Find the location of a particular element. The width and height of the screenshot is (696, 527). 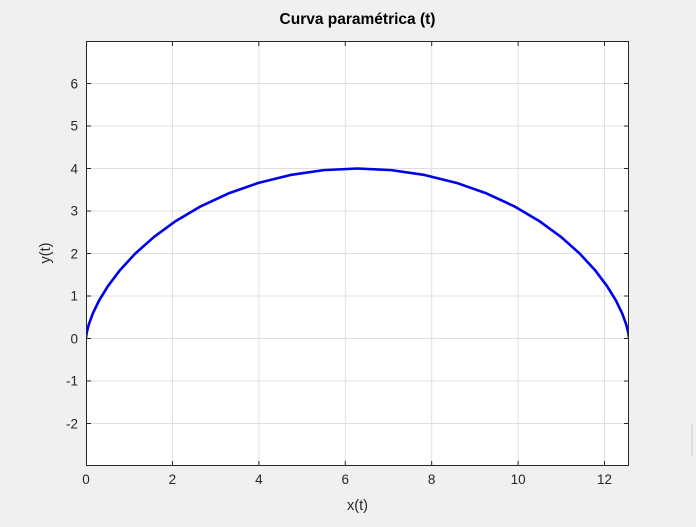

x-tick-label: 10 is located at coordinates (518, 479).